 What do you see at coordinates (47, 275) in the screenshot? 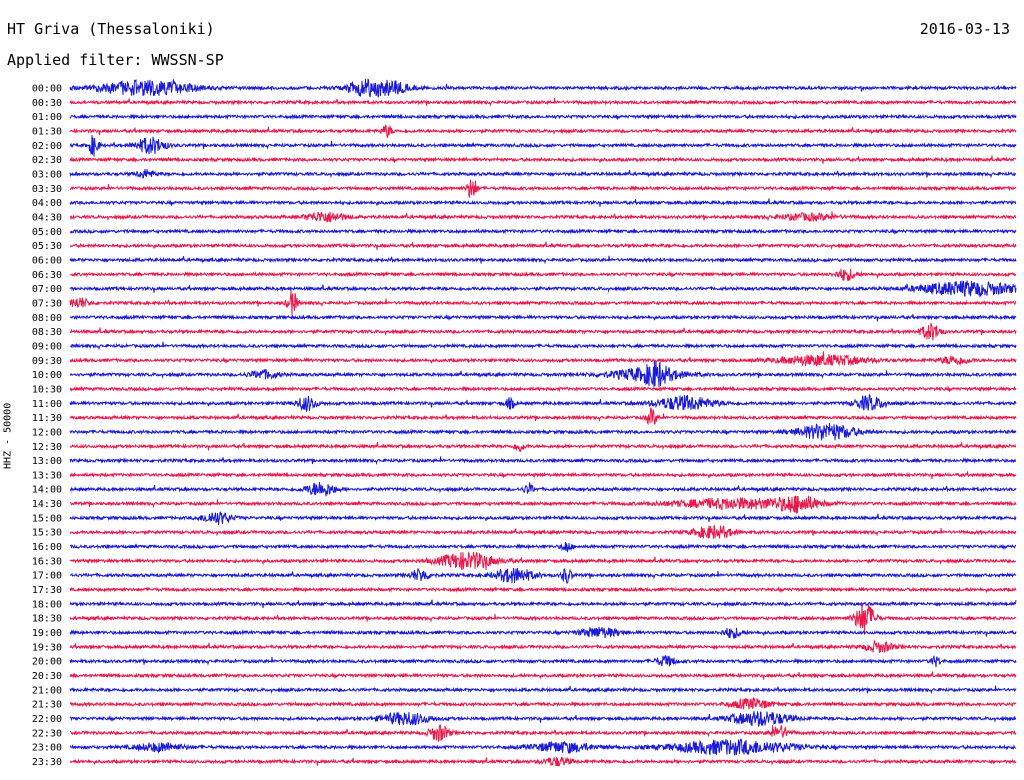
I see `y-tick-label: 06:30` at bounding box center [47, 275].